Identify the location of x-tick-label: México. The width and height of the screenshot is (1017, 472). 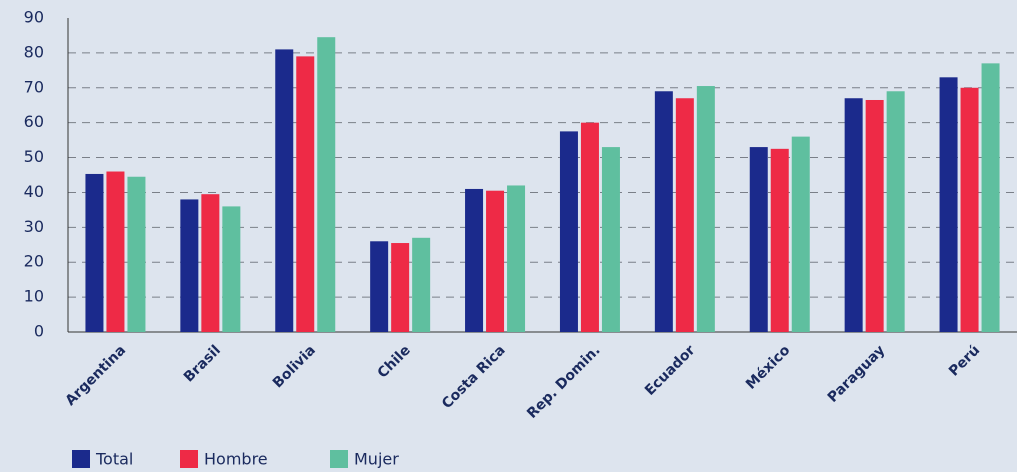
(768, 367).